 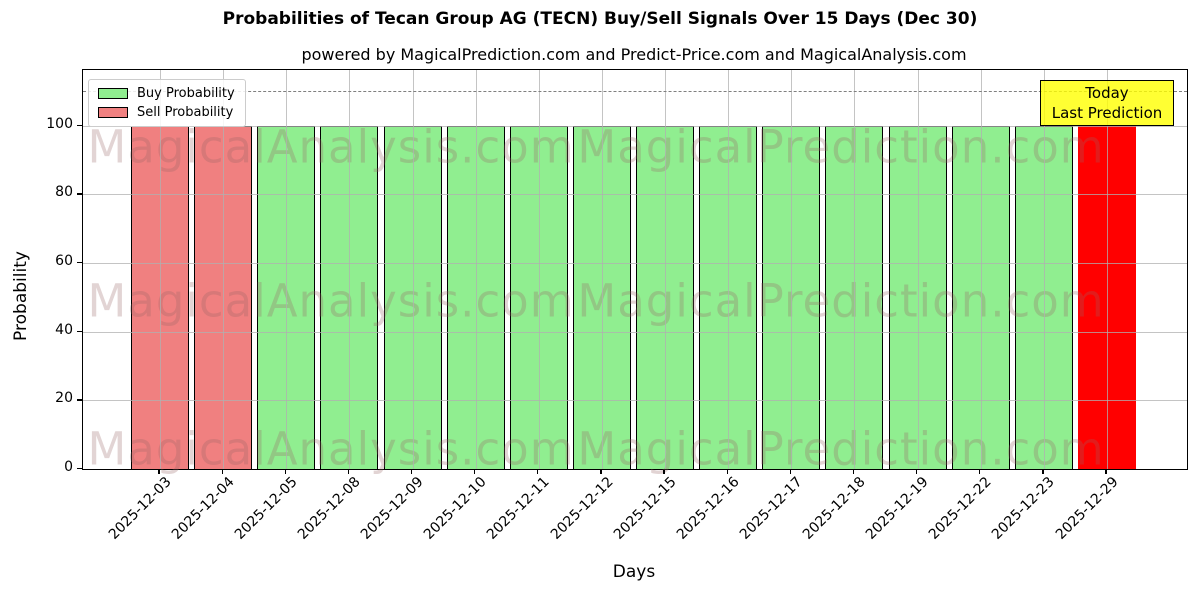 I want to click on x-tick-label-text: 2025-12-12, so click(x=582, y=508).